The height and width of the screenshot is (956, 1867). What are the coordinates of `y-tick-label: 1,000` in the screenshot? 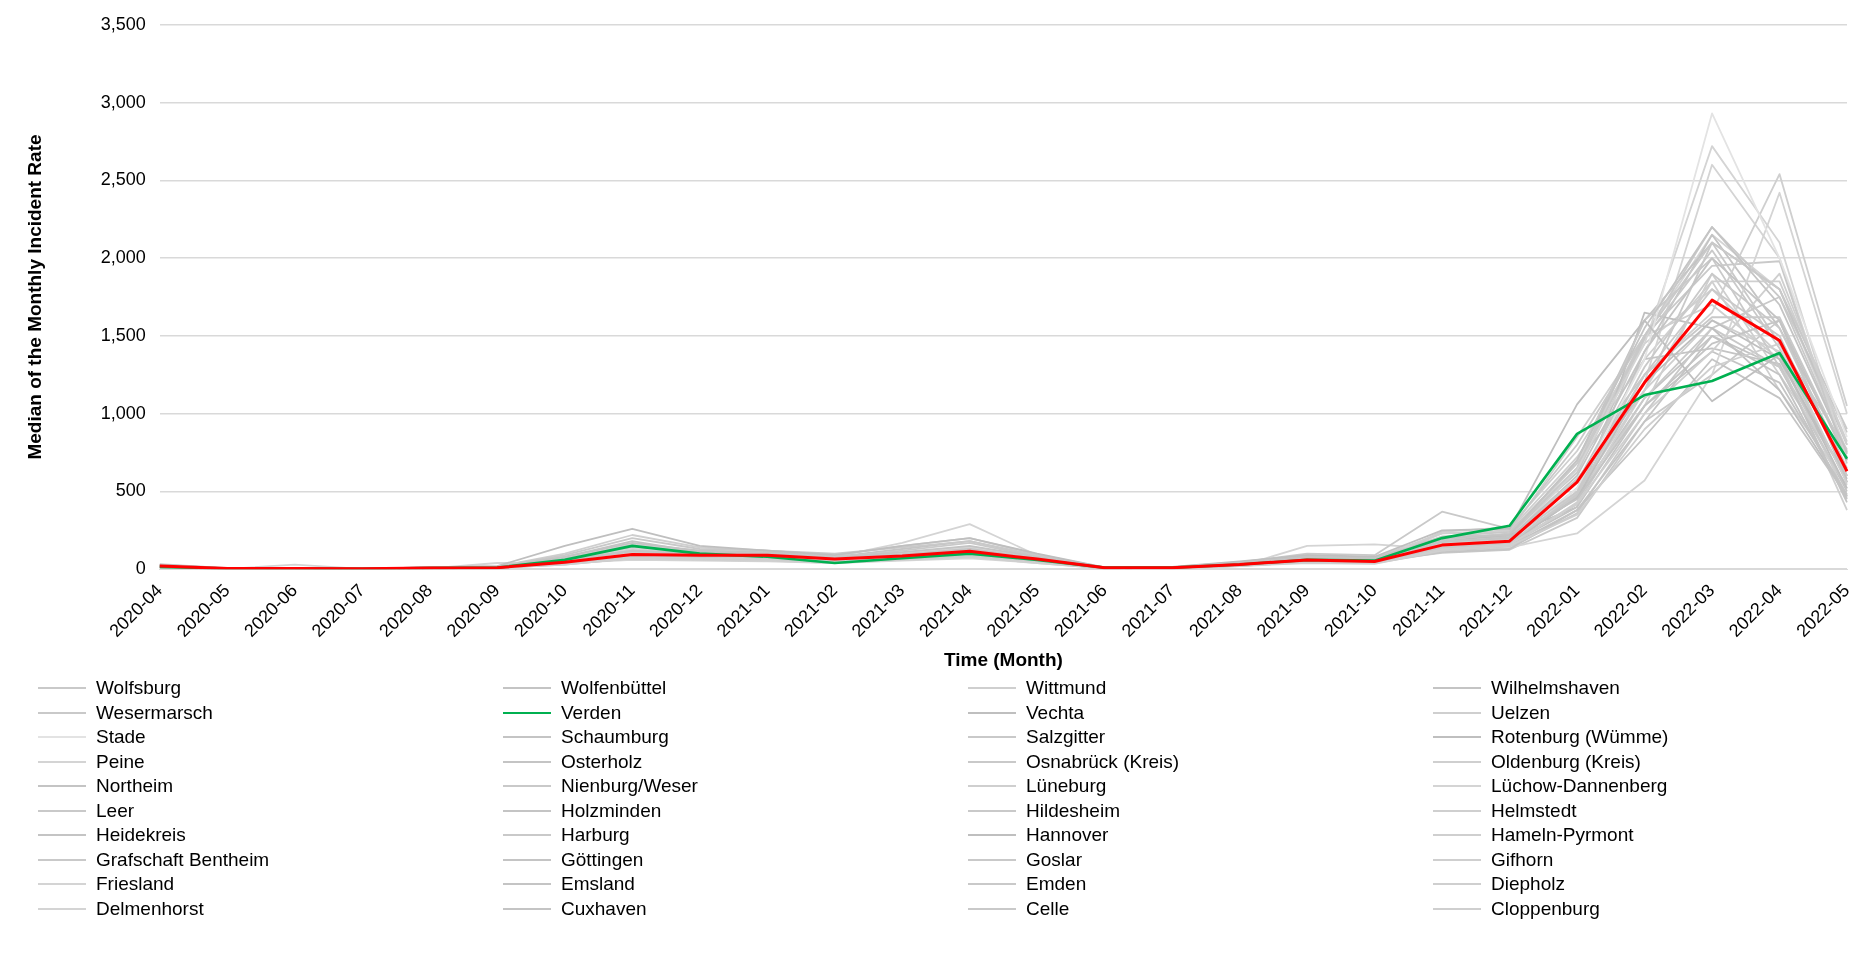 It's located at (123, 412).